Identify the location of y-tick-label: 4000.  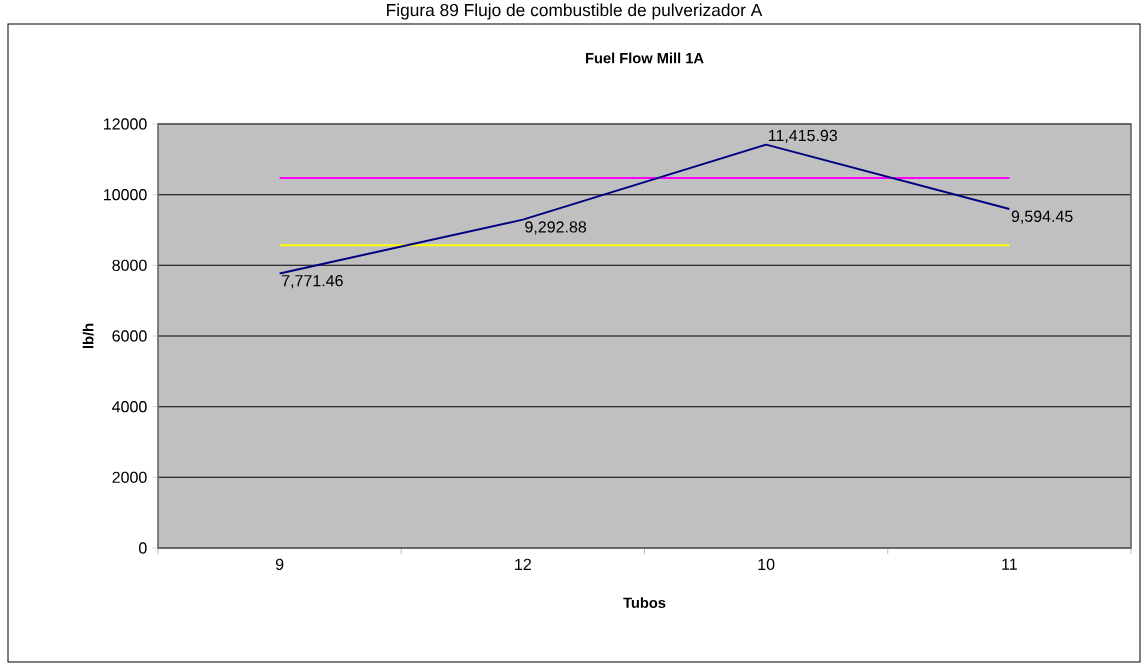
(129, 407).